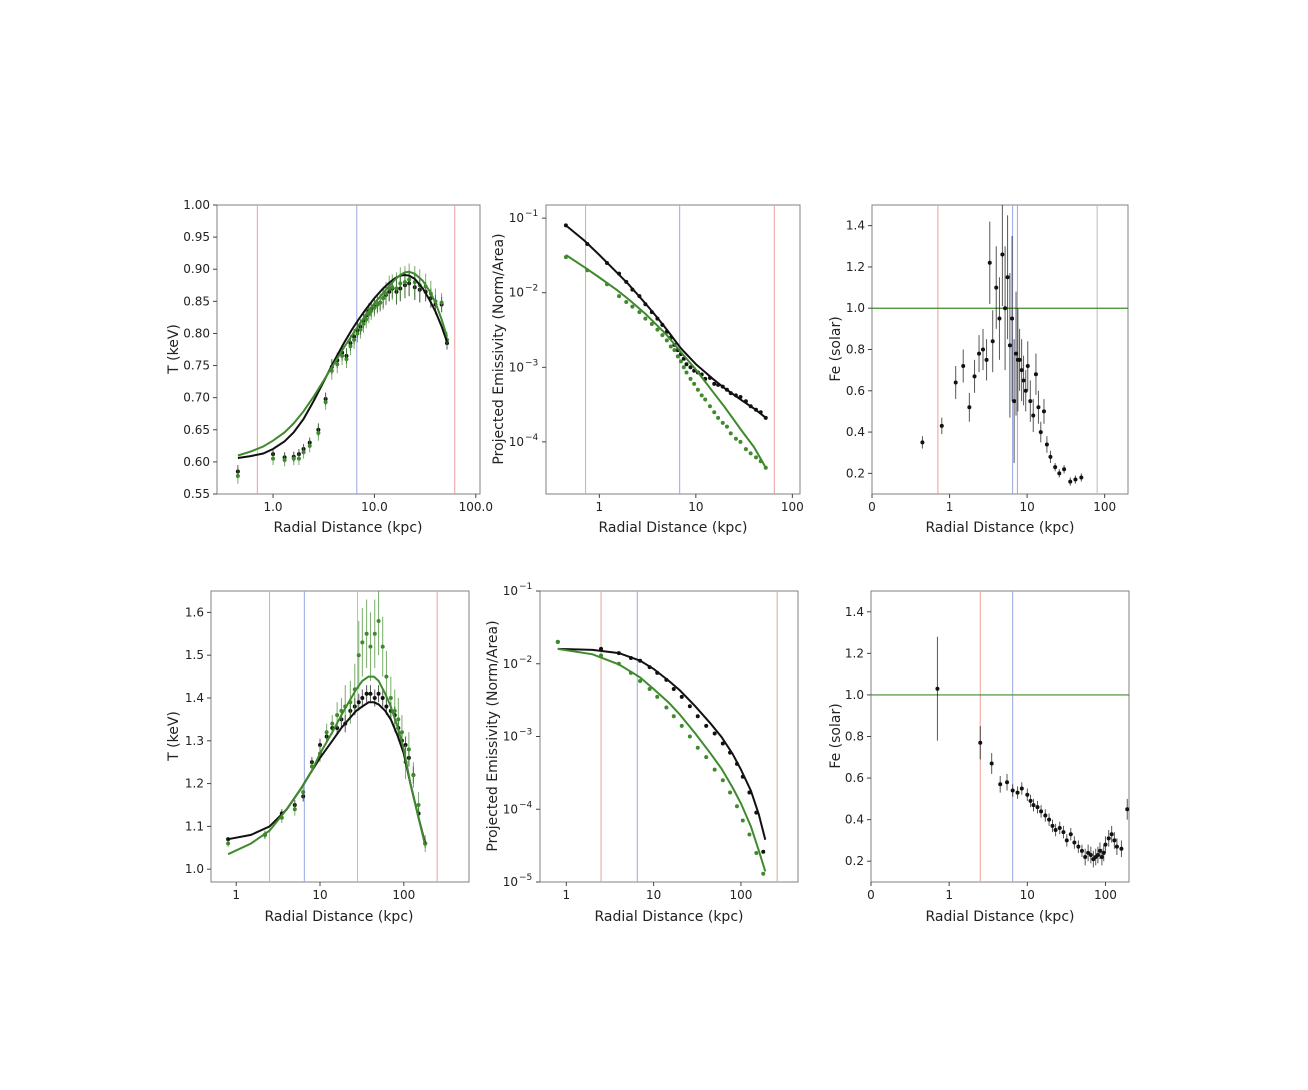 The width and height of the screenshot is (1308, 1090). What do you see at coordinates (531, 363) in the screenshot?
I see `y-tick-exponent: −3` at bounding box center [531, 363].